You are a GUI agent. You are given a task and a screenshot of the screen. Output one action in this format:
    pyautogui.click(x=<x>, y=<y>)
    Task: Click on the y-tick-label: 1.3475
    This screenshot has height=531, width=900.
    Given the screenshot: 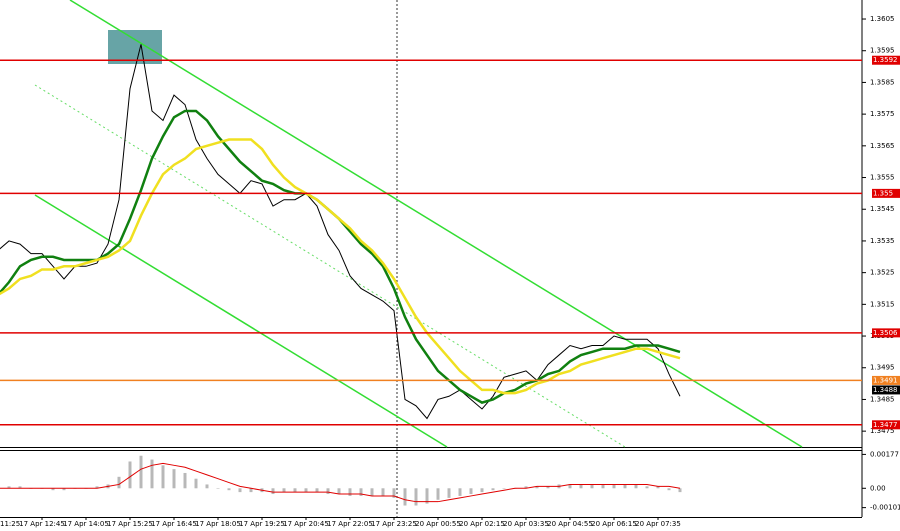 What is the action you would take?
    pyautogui.click(x=882, y=431)
    